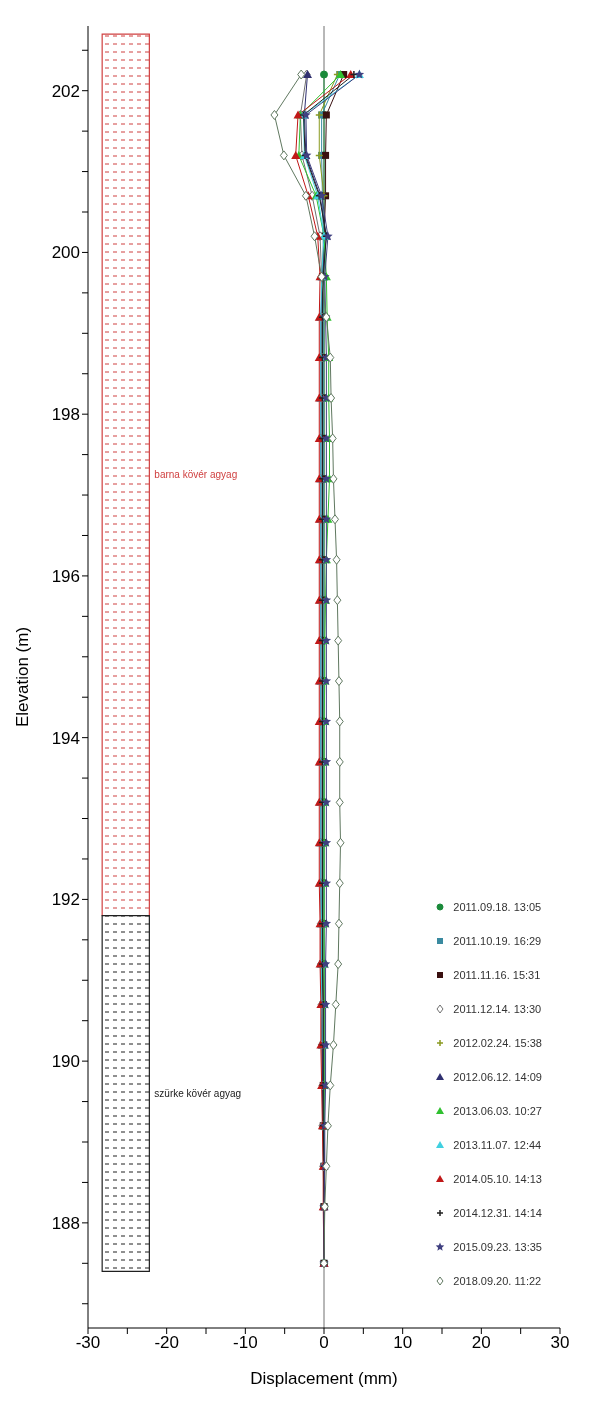 Image resolution: width=590 pixels, height=1407 pixels. Describe the element at coordinates (65, 91) in the screenshot. I see `y-tick-label: 202` at that location.